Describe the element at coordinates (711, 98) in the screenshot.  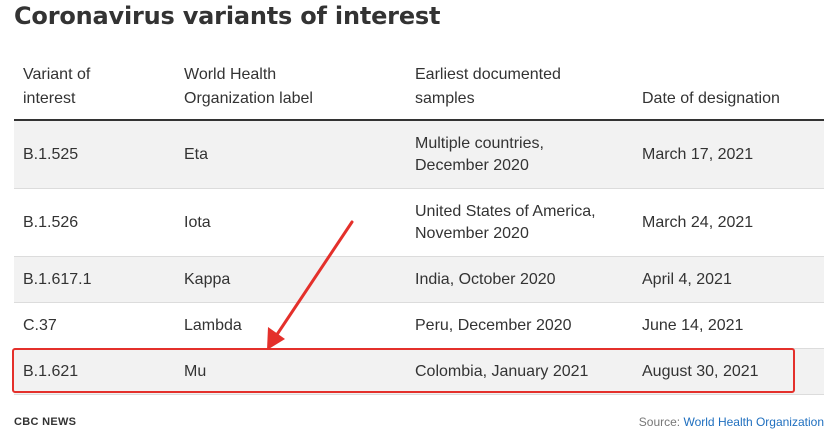
I see `column-header-designation-date: Date of designation` at that location.